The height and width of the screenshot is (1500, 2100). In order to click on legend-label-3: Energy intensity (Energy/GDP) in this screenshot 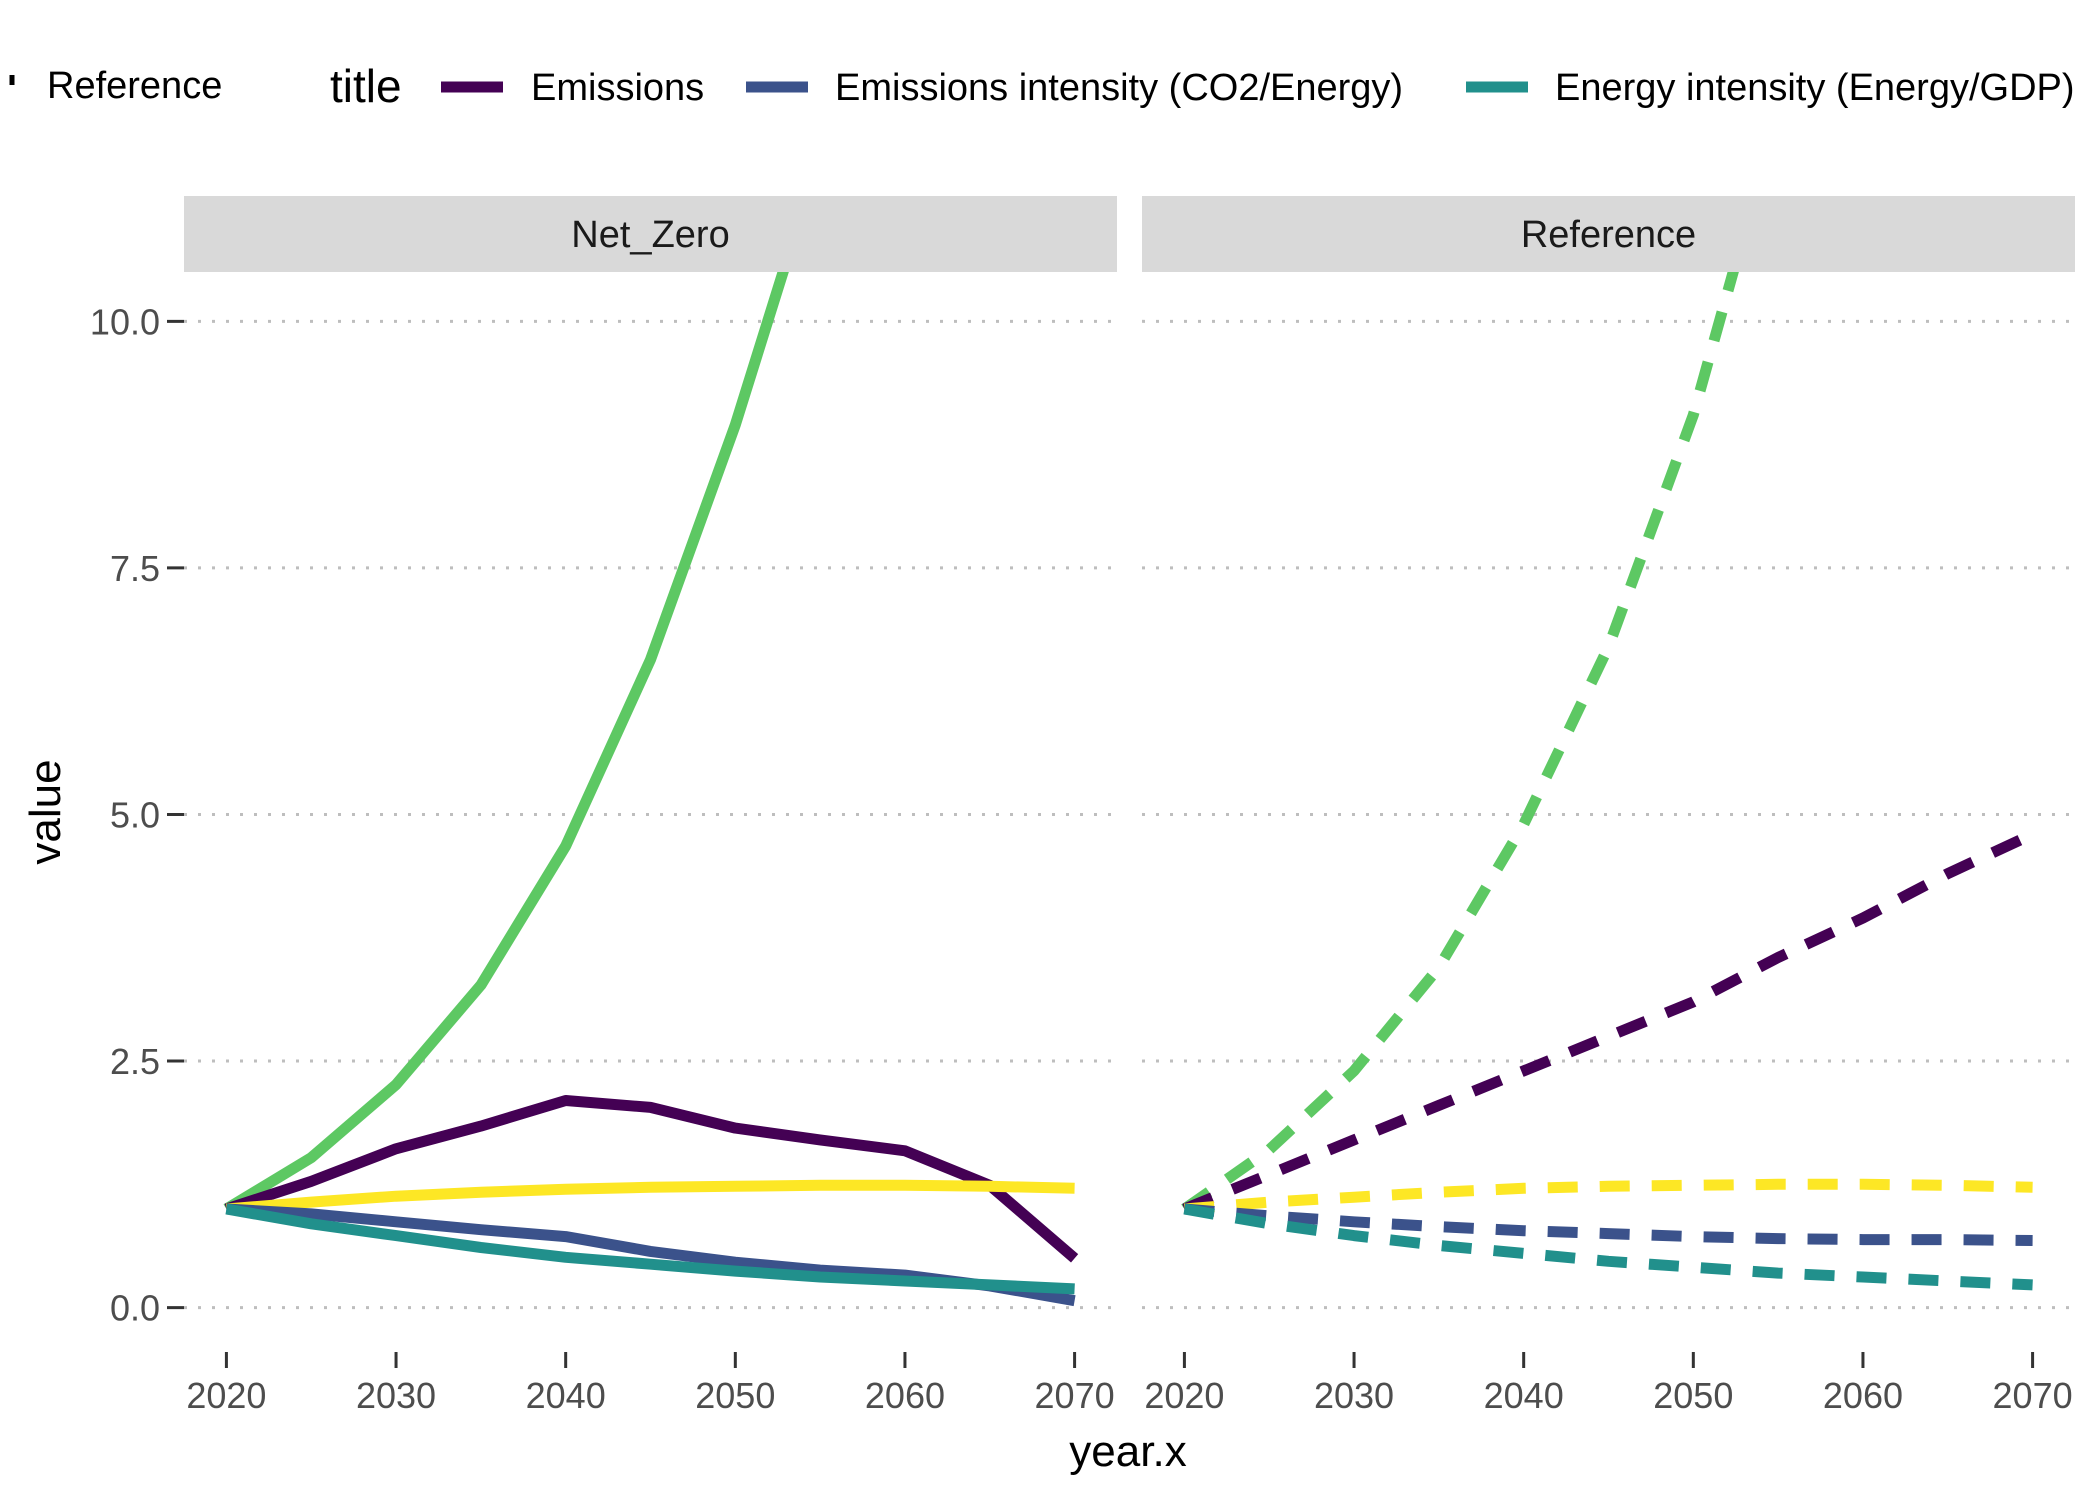, I will do `click(1815, 88)`.